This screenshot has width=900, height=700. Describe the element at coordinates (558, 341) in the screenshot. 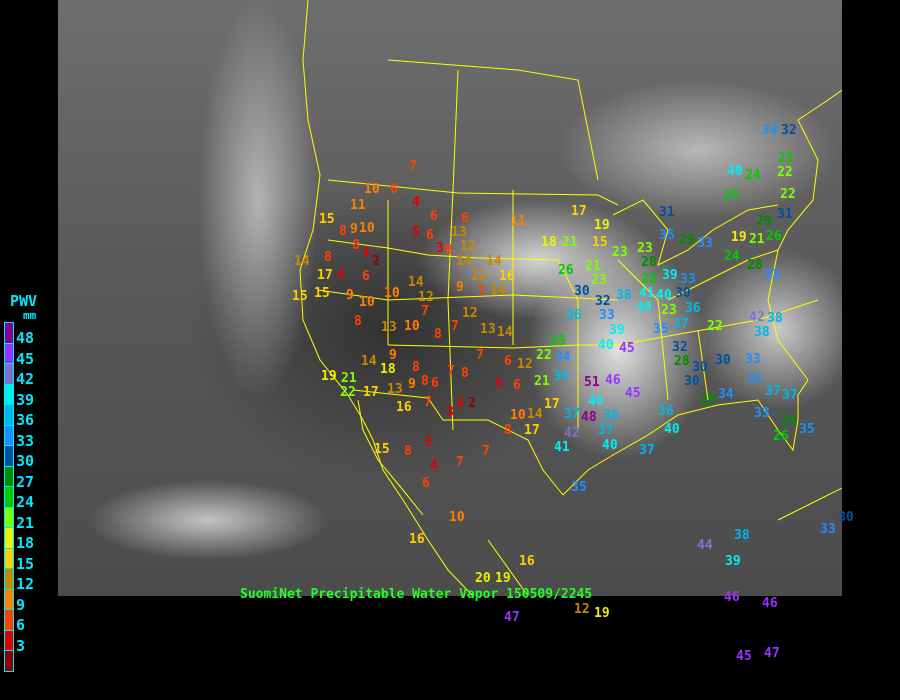

I see `station-pwv-value: 25` at that location.